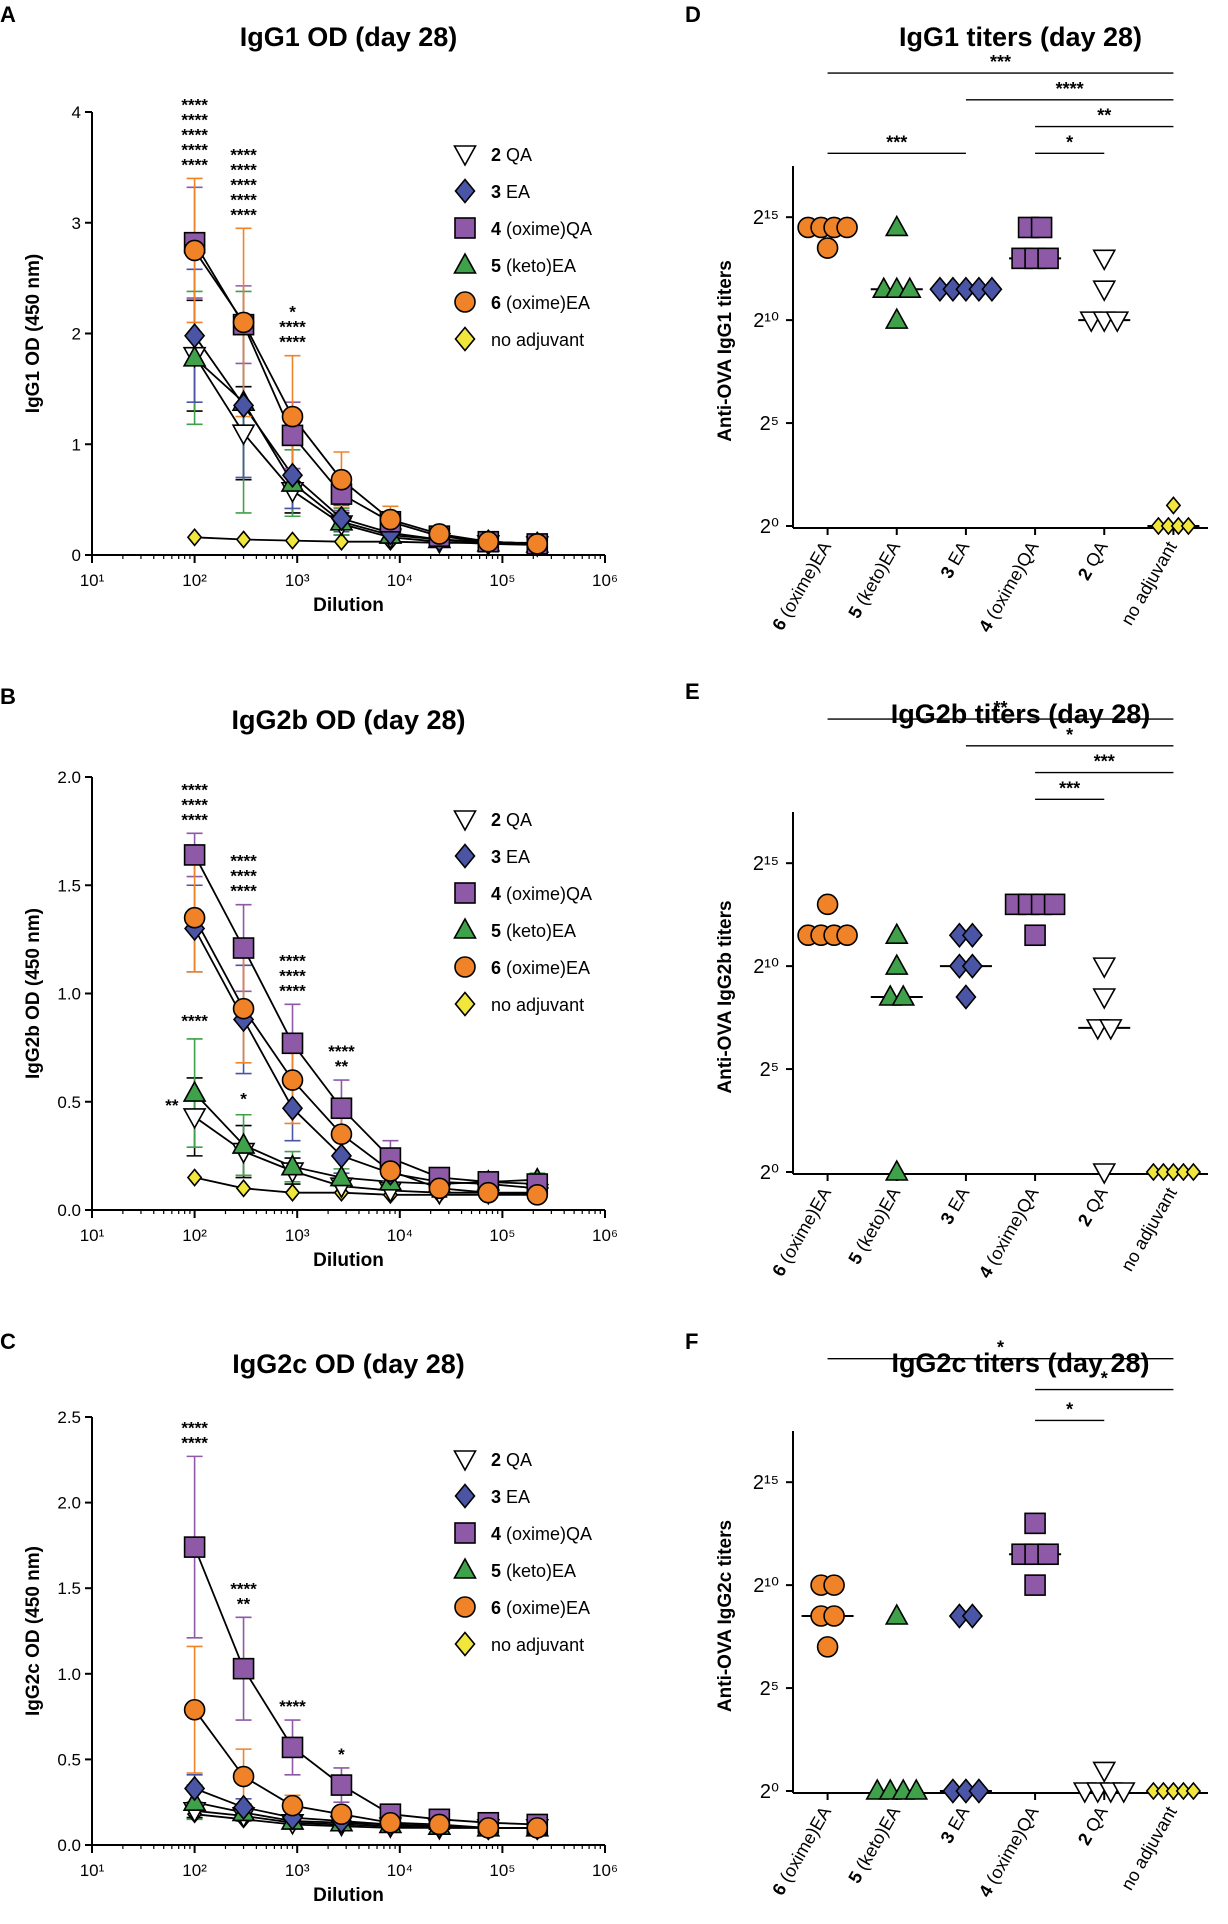 The width and height of the screenshot is (1228, 1924). Describe the element at coordinates (8, 14) in the screenshot. I see `panel-letter: A` at that location.